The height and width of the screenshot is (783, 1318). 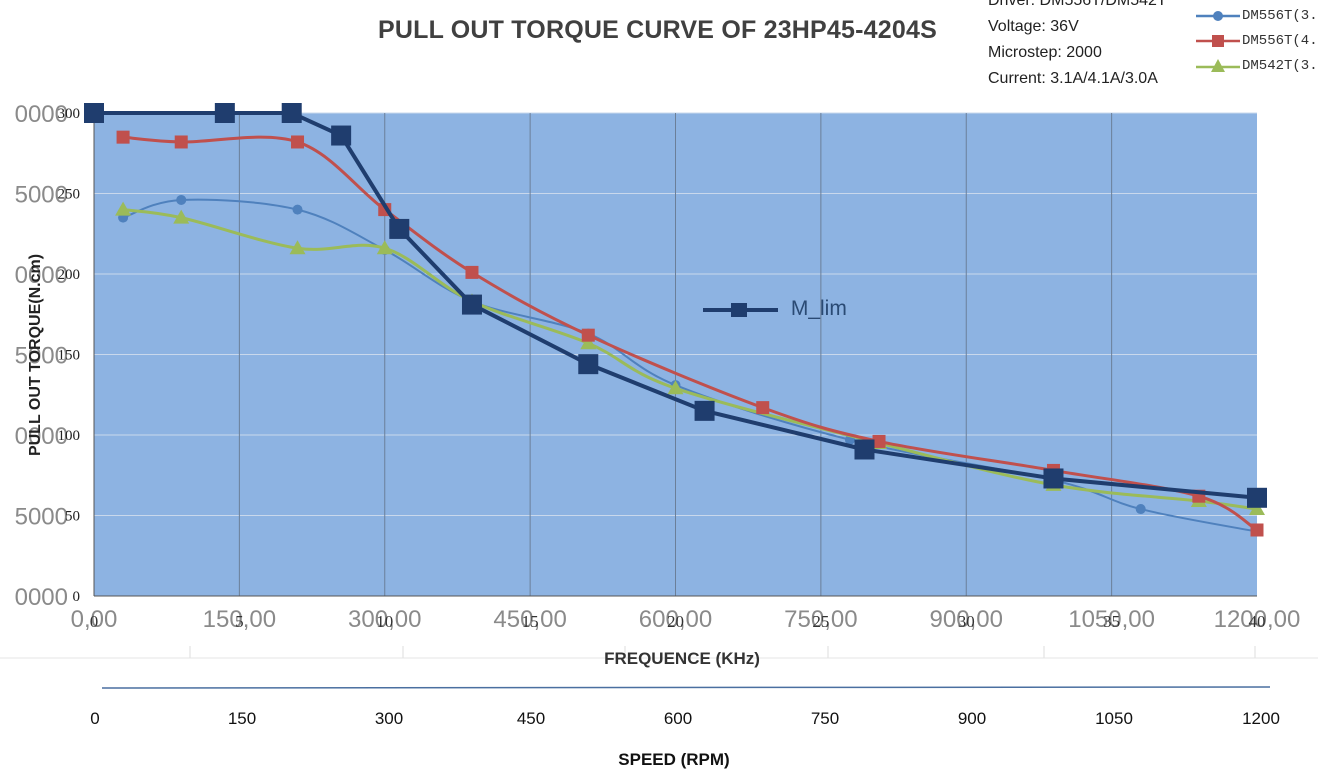 I want to click on x-tick-label: 20, so click(x=675, y=621).